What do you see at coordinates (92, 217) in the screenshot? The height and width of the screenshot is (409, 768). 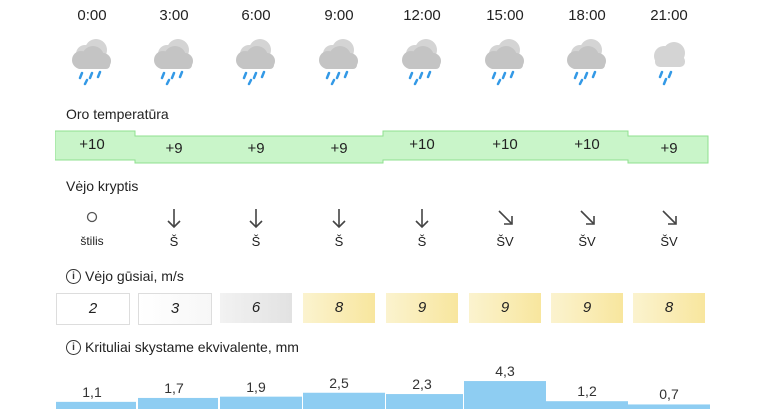 I see `calm-circle-icon` at bounding box center [92, 217].